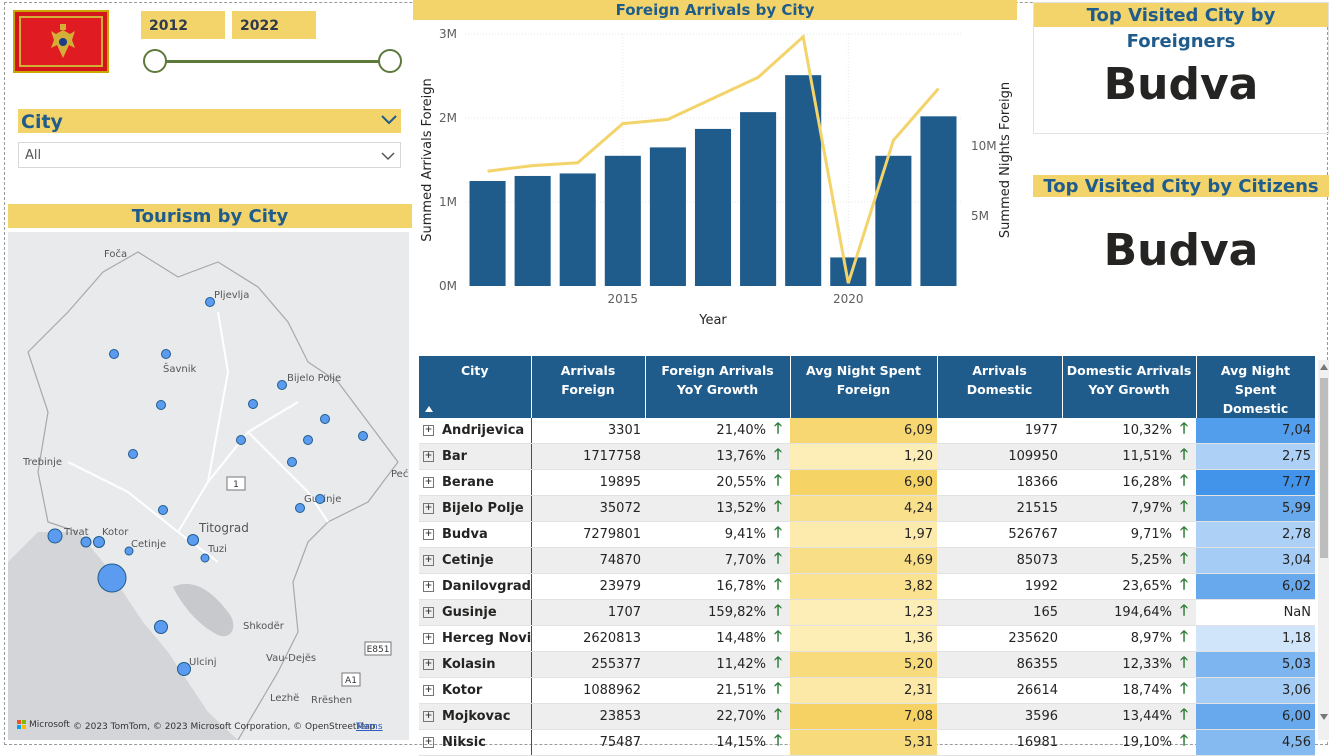 This screenshot has width=1332, height=756. What do you see at coordinates (209, 155) in the screenshot?
I see `city-dropdown: All` at bounding box center [209, 155].